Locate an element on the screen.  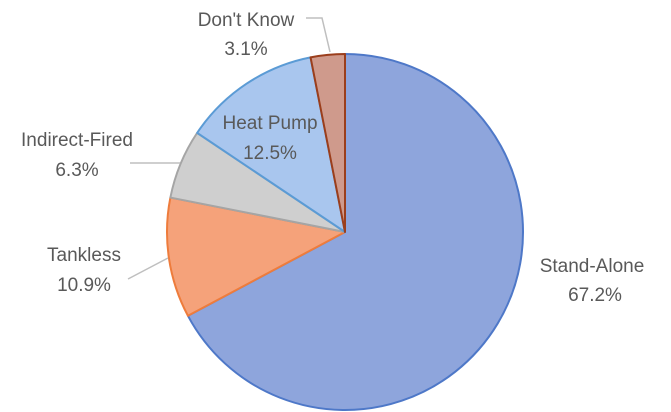
slice-percent-tankless: 10.9% is located at coordinates (84, 285).